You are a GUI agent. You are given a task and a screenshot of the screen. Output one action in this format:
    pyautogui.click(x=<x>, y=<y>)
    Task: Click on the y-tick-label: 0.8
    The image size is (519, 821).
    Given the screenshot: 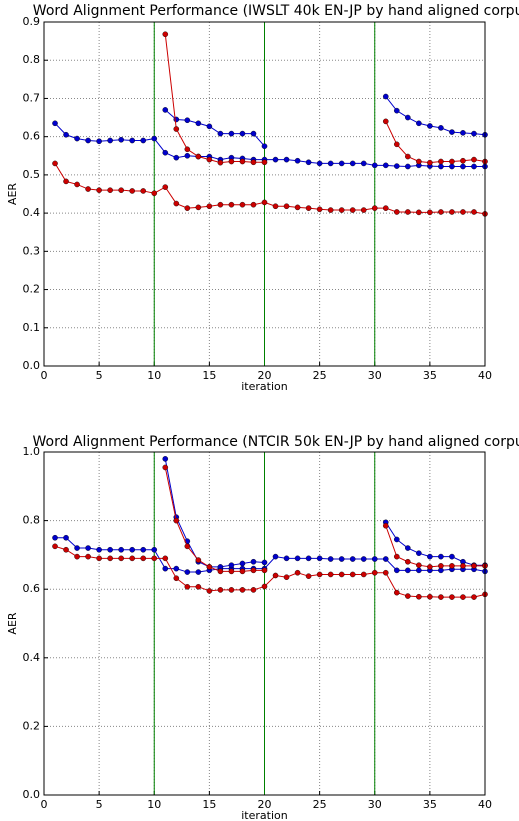 What is the action you would take?
    pyautogui.click(x=32, y=59)
    